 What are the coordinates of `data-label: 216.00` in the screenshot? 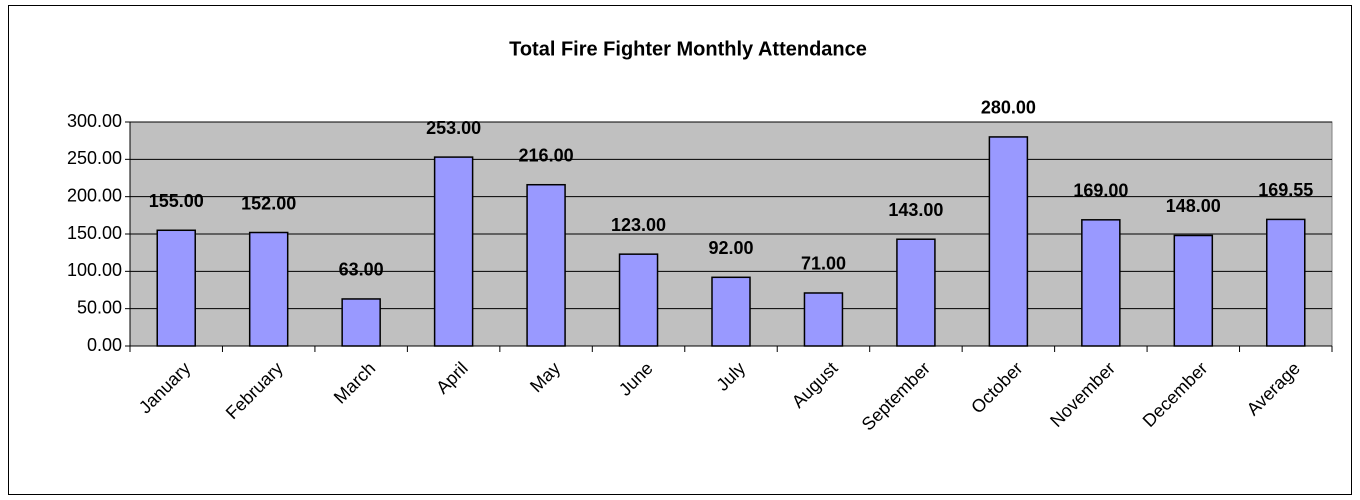 It's located at (546, 155).